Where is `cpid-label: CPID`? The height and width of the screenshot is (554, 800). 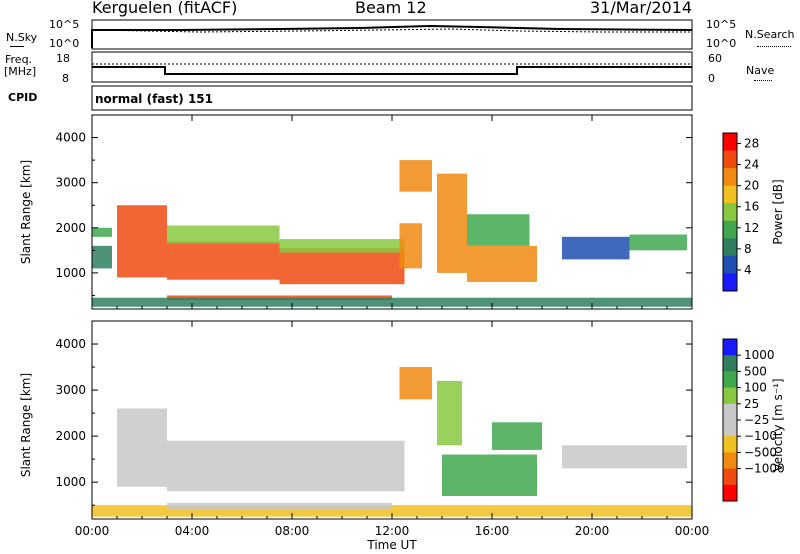 cpid-label: CPID is located at coordinates (23, 97).